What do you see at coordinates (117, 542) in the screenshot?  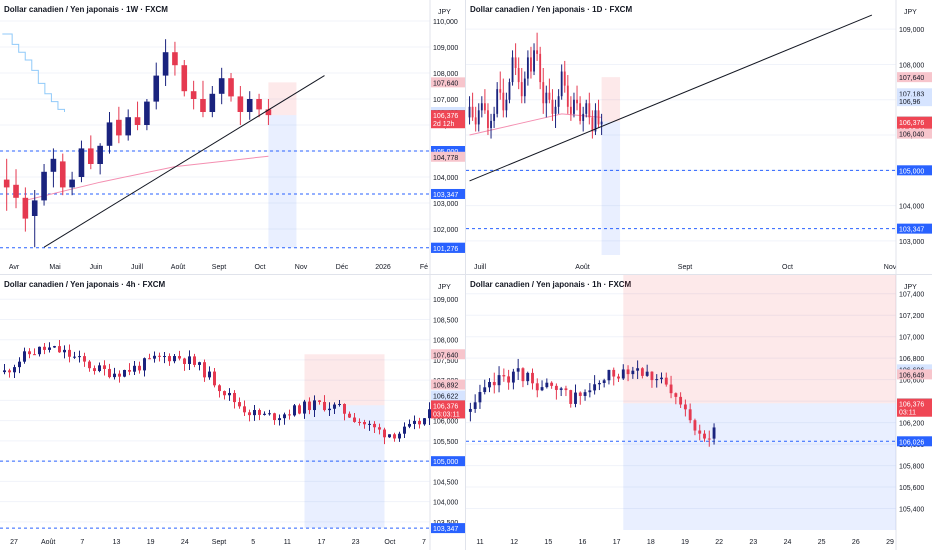 I see `x-tick-label: 13` at bounding box center [117, 542].